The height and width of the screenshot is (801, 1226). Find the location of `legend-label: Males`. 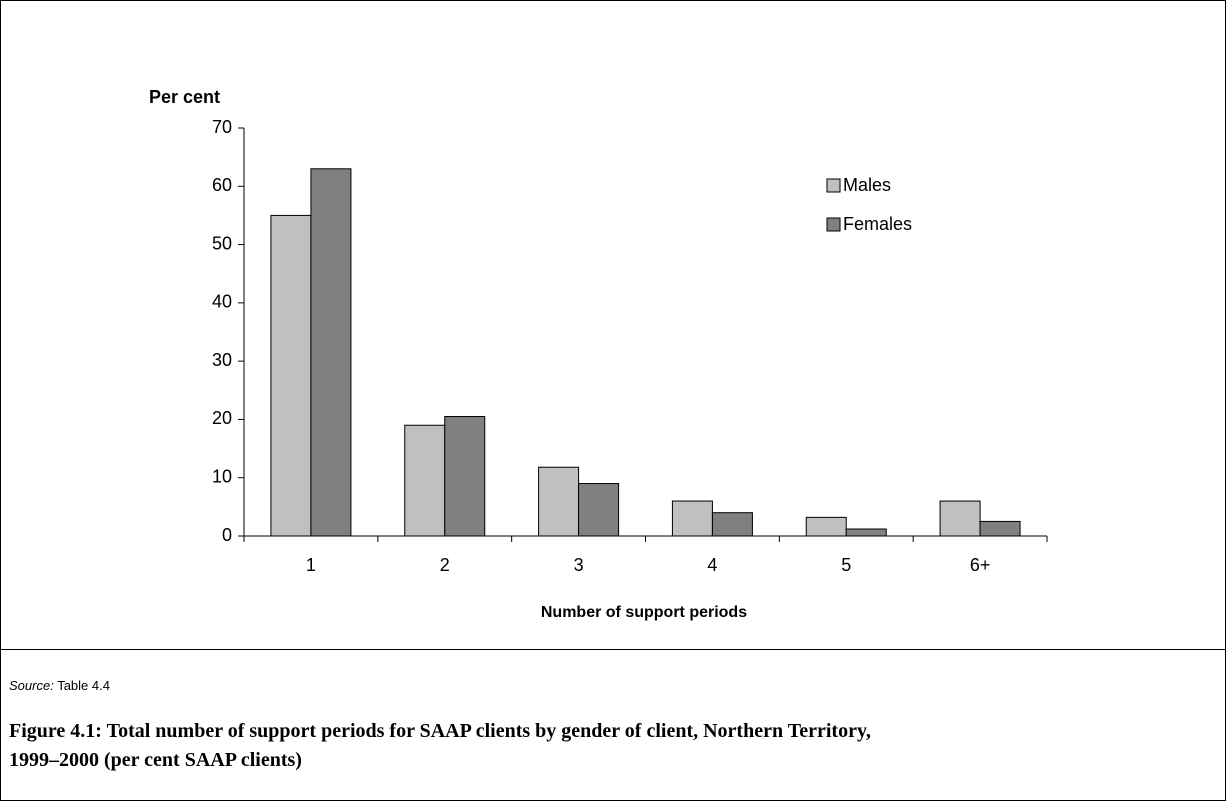

legend-label: Males is located at coordinates (867, 185).